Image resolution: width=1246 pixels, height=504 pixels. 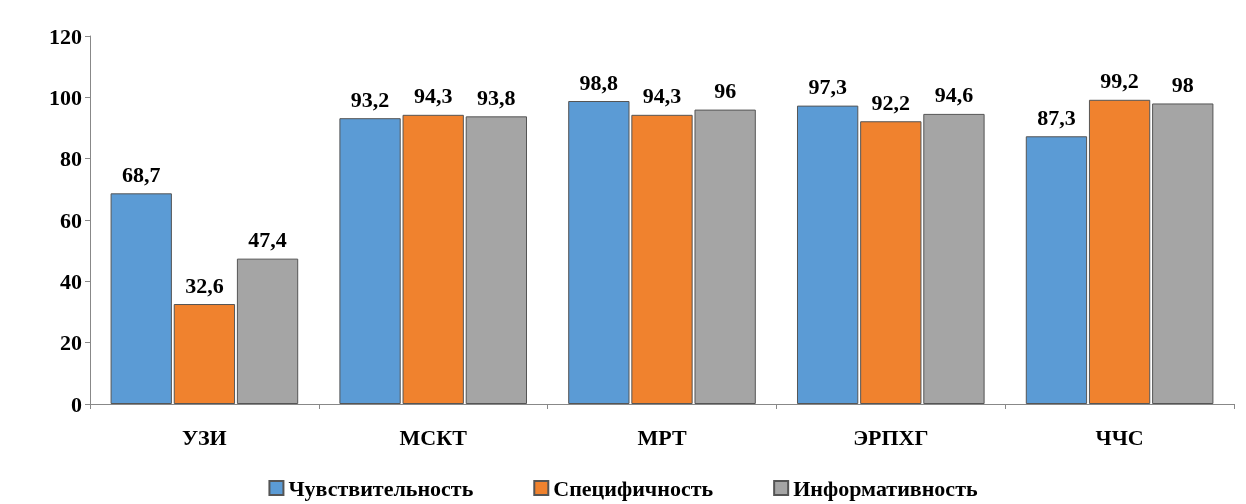 What do you see at coordinates (725, 91) in the screenshot?
I see `data-label: 96` at bounding box center [725, 91].